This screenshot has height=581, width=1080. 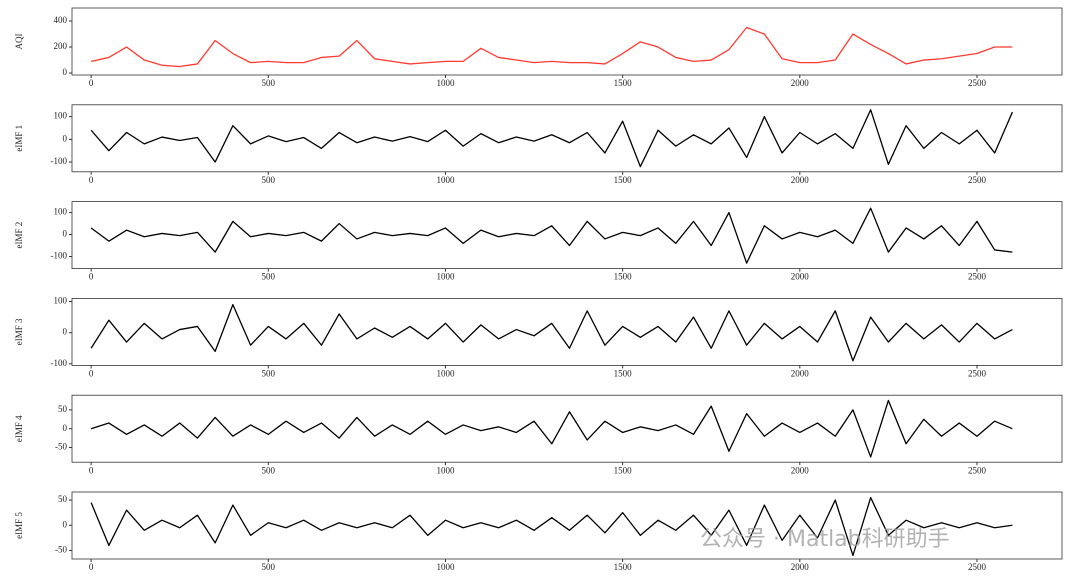 I want to click on y-tick-label: 400, so click(x=61, y=20).